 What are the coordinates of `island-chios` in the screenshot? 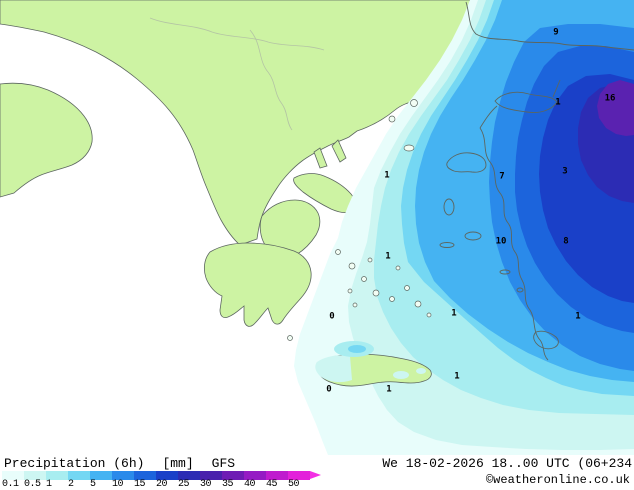 It's located at (449, 207).